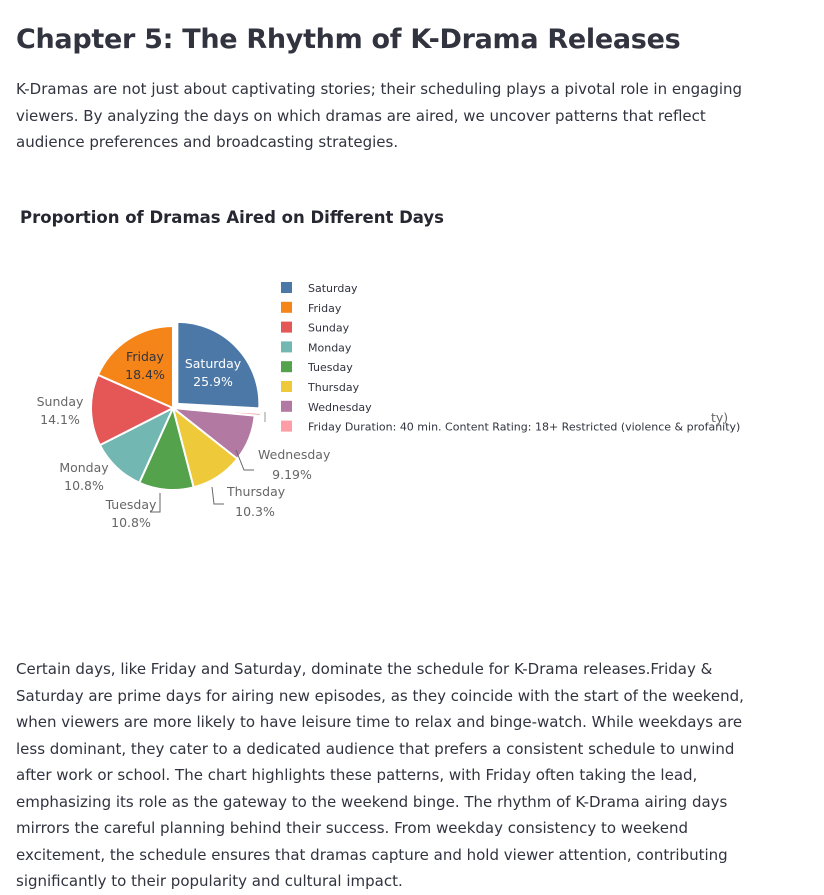 This screenshot has height=895, width=824. What do you see at coordinates (333, 288) in the screenshot?
I see `legend-label: Saturday` at bounding box center [333, 288].